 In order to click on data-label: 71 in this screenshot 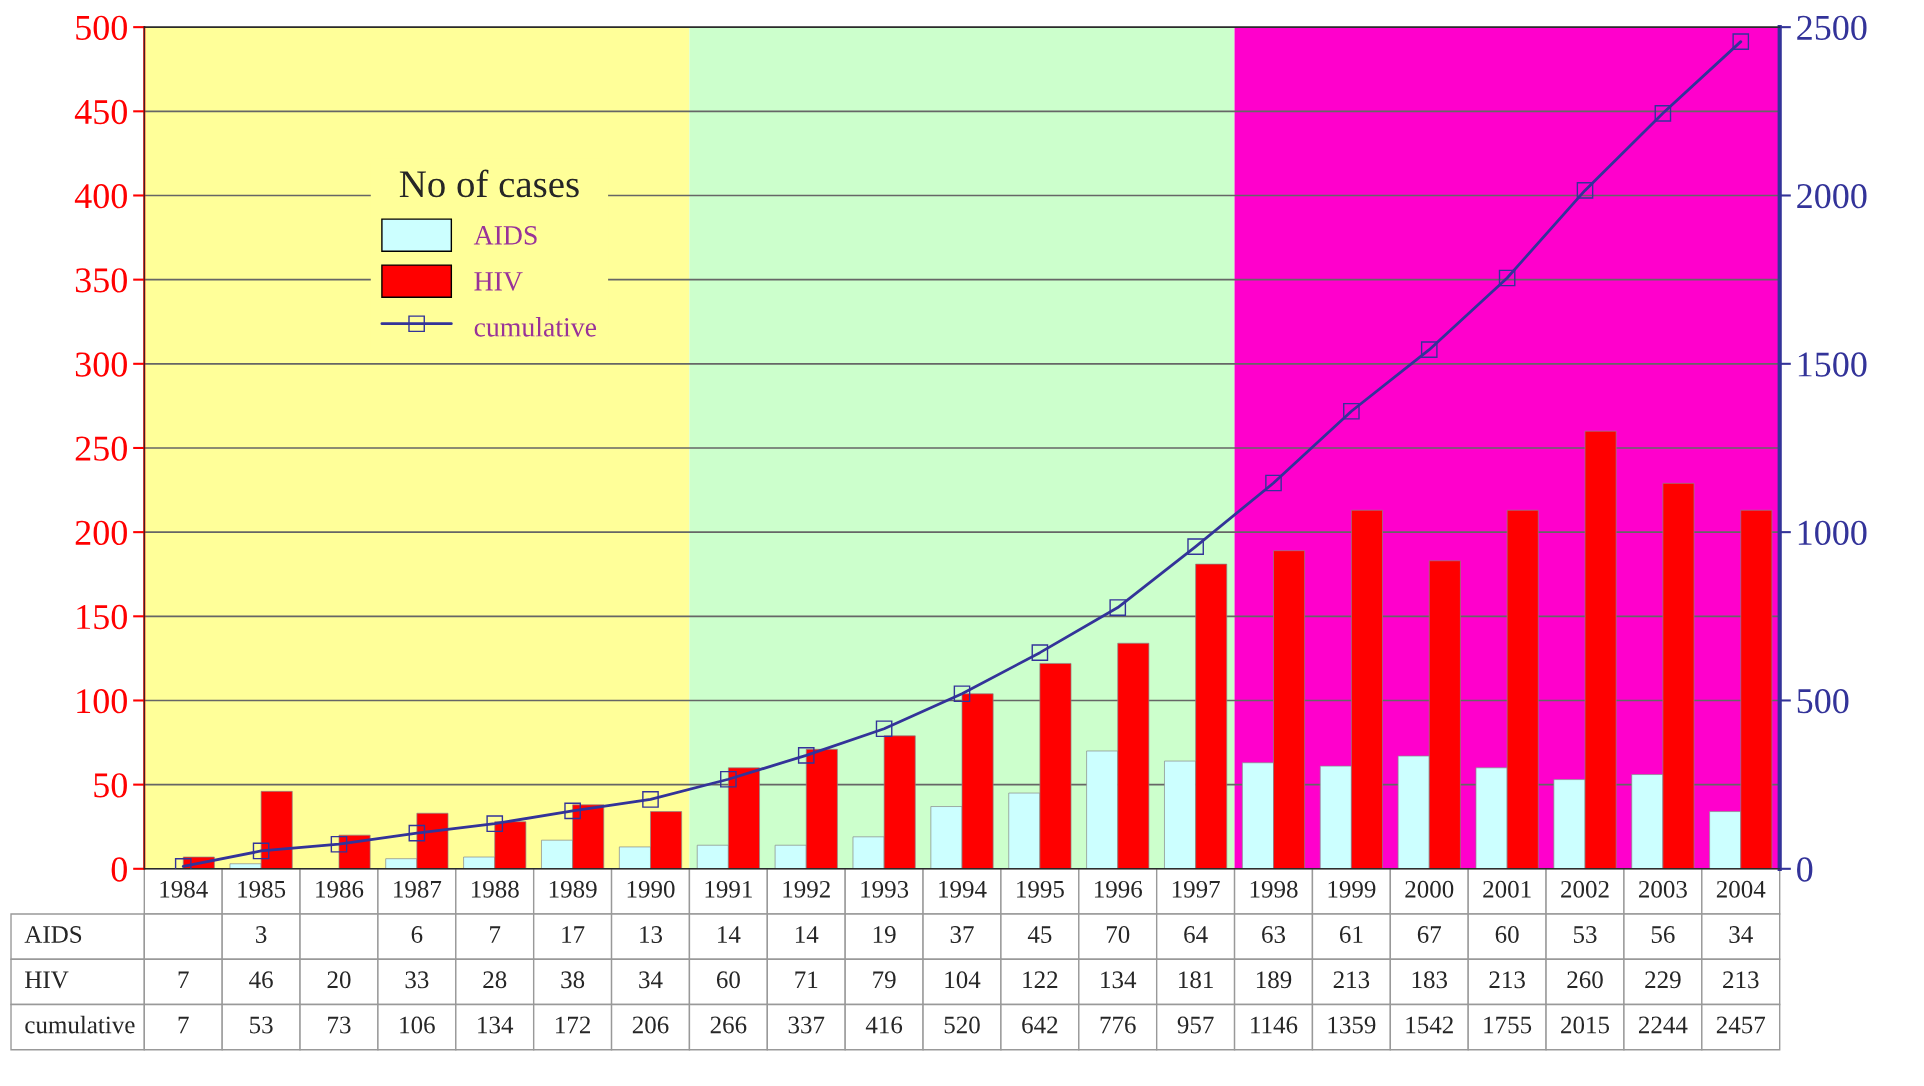, I will do `click(806, 979)`.